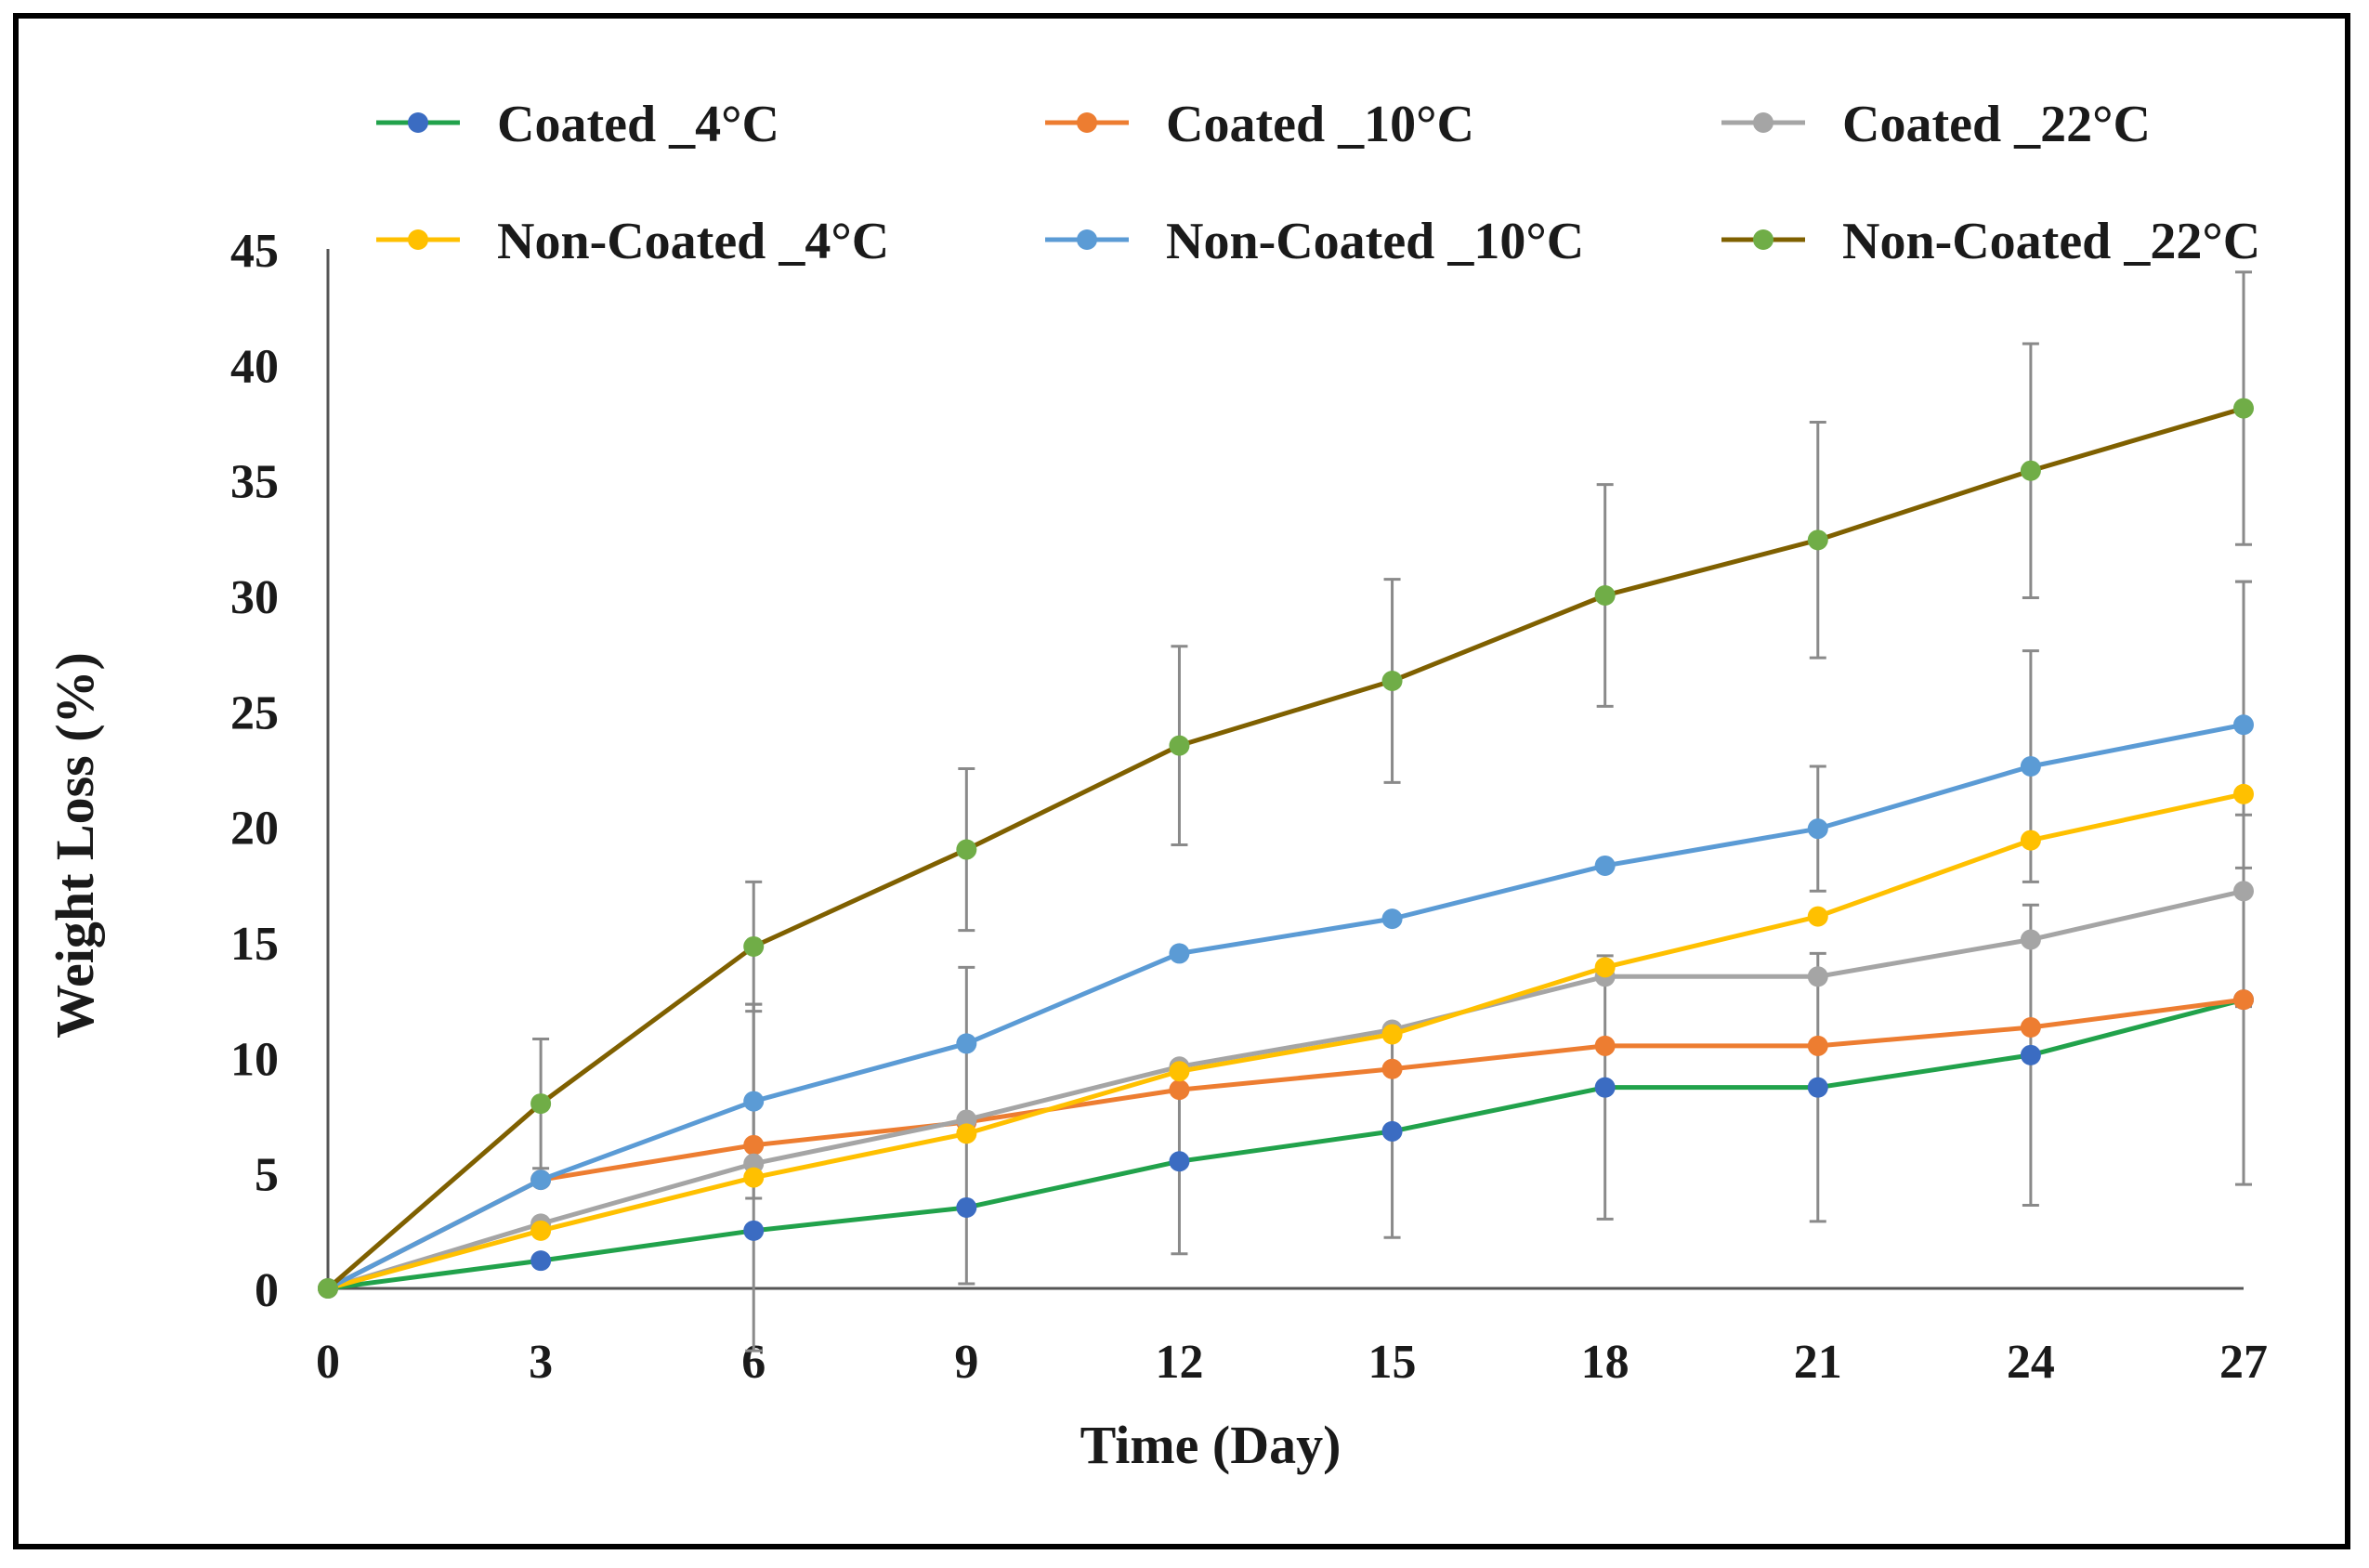  What do you see at coordinates (254, 482) in the screenshot?
I see `y-tick-label: 35` at bounding box center [254, 482].